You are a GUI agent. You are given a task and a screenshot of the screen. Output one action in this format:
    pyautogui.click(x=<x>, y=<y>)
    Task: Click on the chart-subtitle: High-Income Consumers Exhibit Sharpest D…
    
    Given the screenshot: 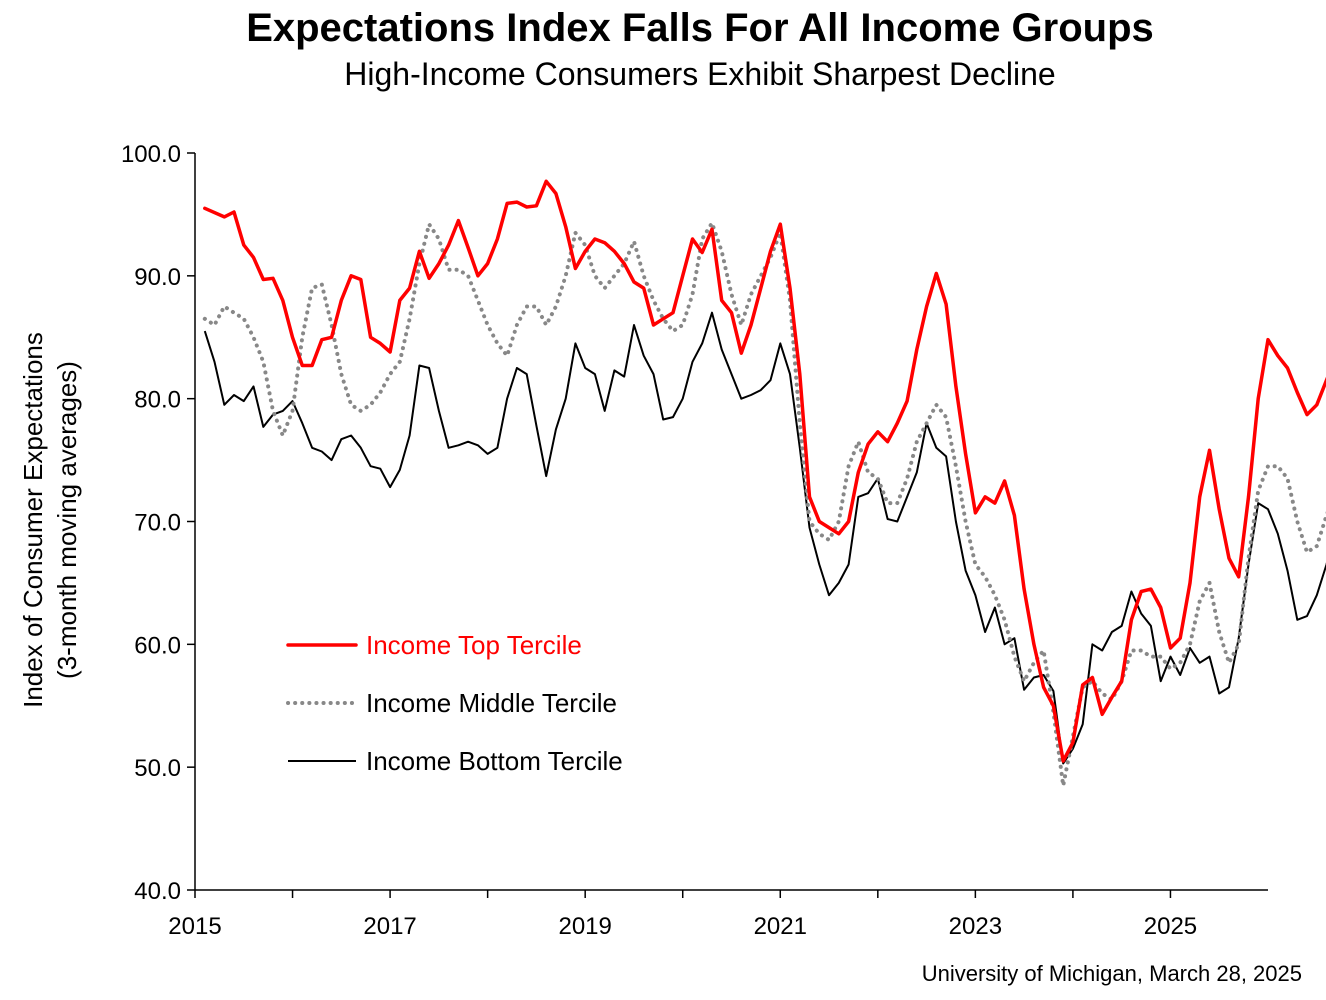 What is the action you would take?
    pyautogui.click(x=700, y=74)
    